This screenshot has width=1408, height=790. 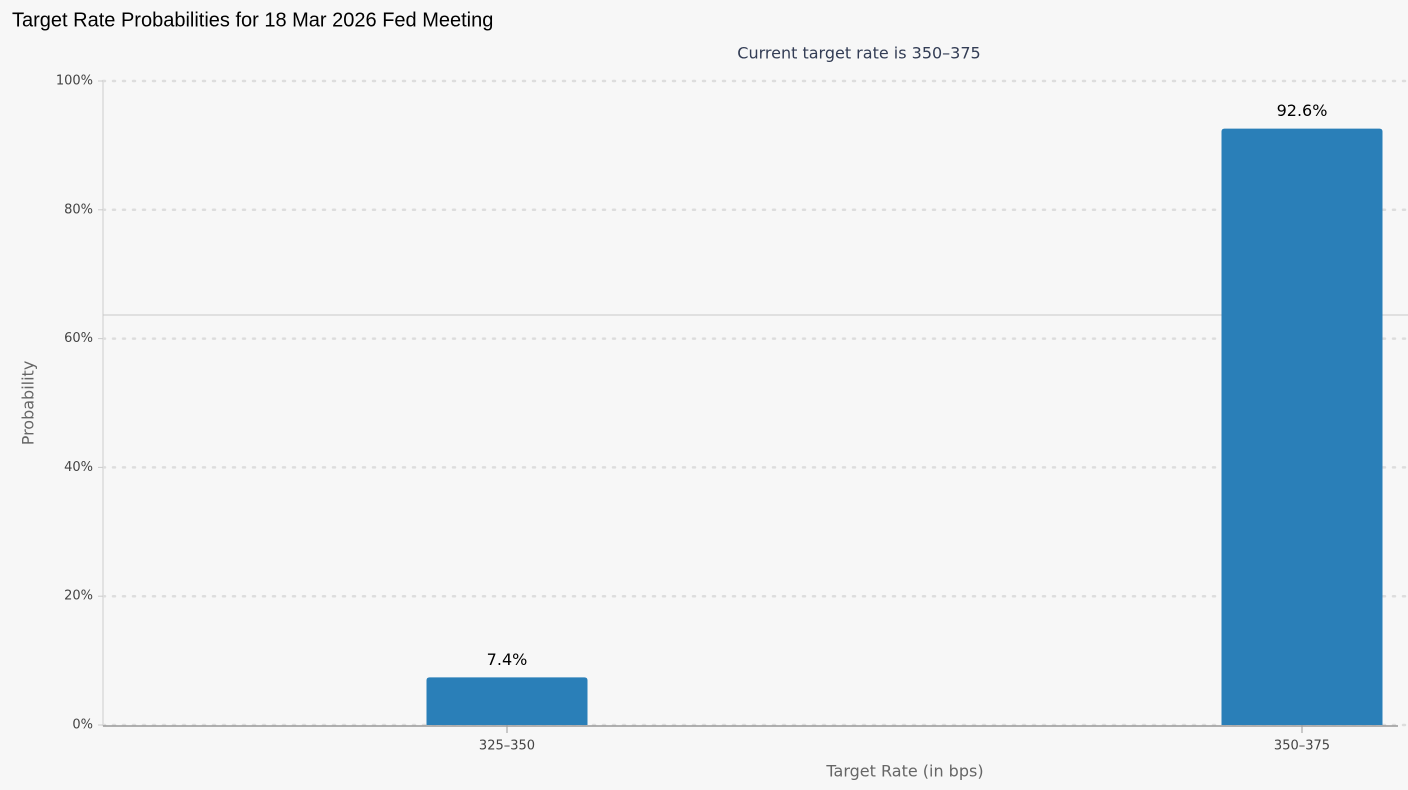 What do you see at coordinates (78, 467) in the screenshot?
I see `y-tick-label: 40%` at bounding box center [78, 467].